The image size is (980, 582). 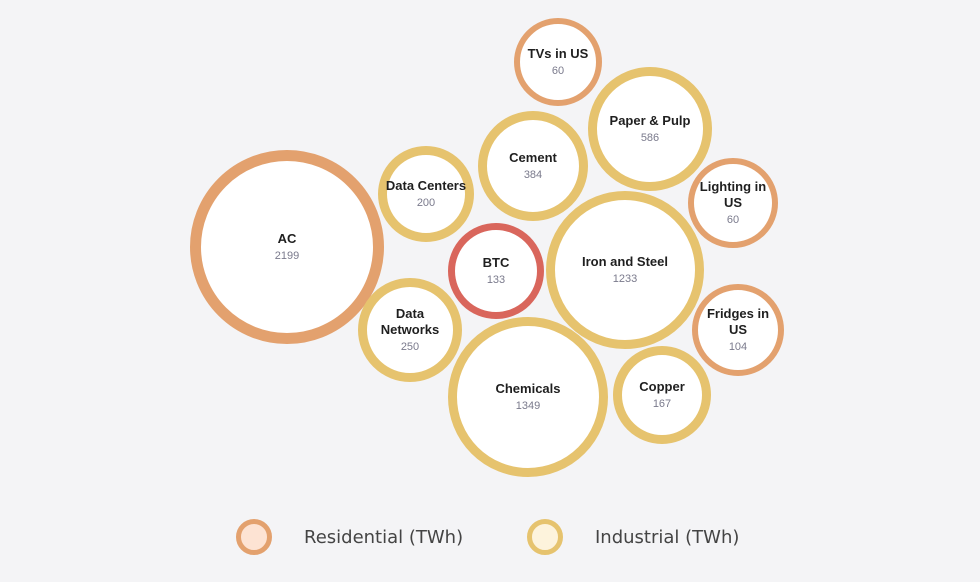 I want to click on bubble-label-paper: Paper & Pulp, so click(x=650, y=120).